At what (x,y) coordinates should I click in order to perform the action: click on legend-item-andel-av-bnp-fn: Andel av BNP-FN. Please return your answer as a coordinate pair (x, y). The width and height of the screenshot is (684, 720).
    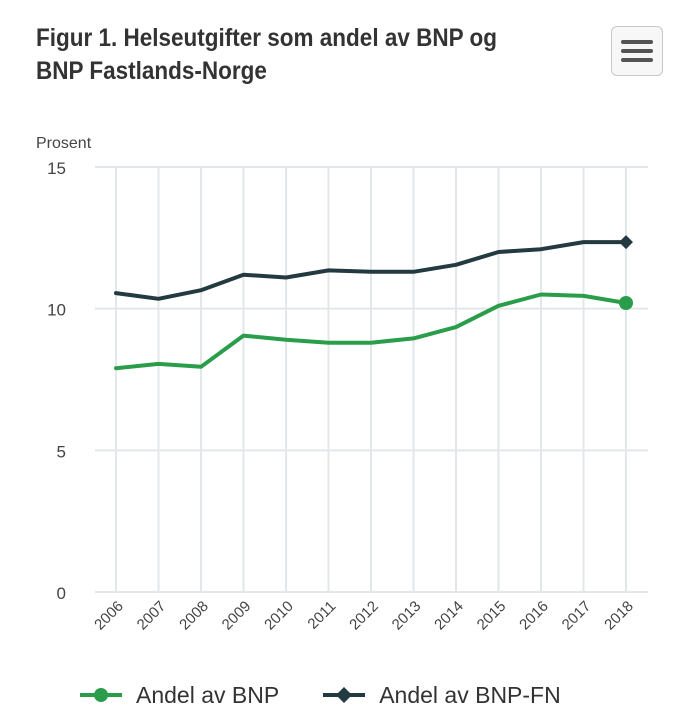
    Looking at the image, I should click on (442, 695).